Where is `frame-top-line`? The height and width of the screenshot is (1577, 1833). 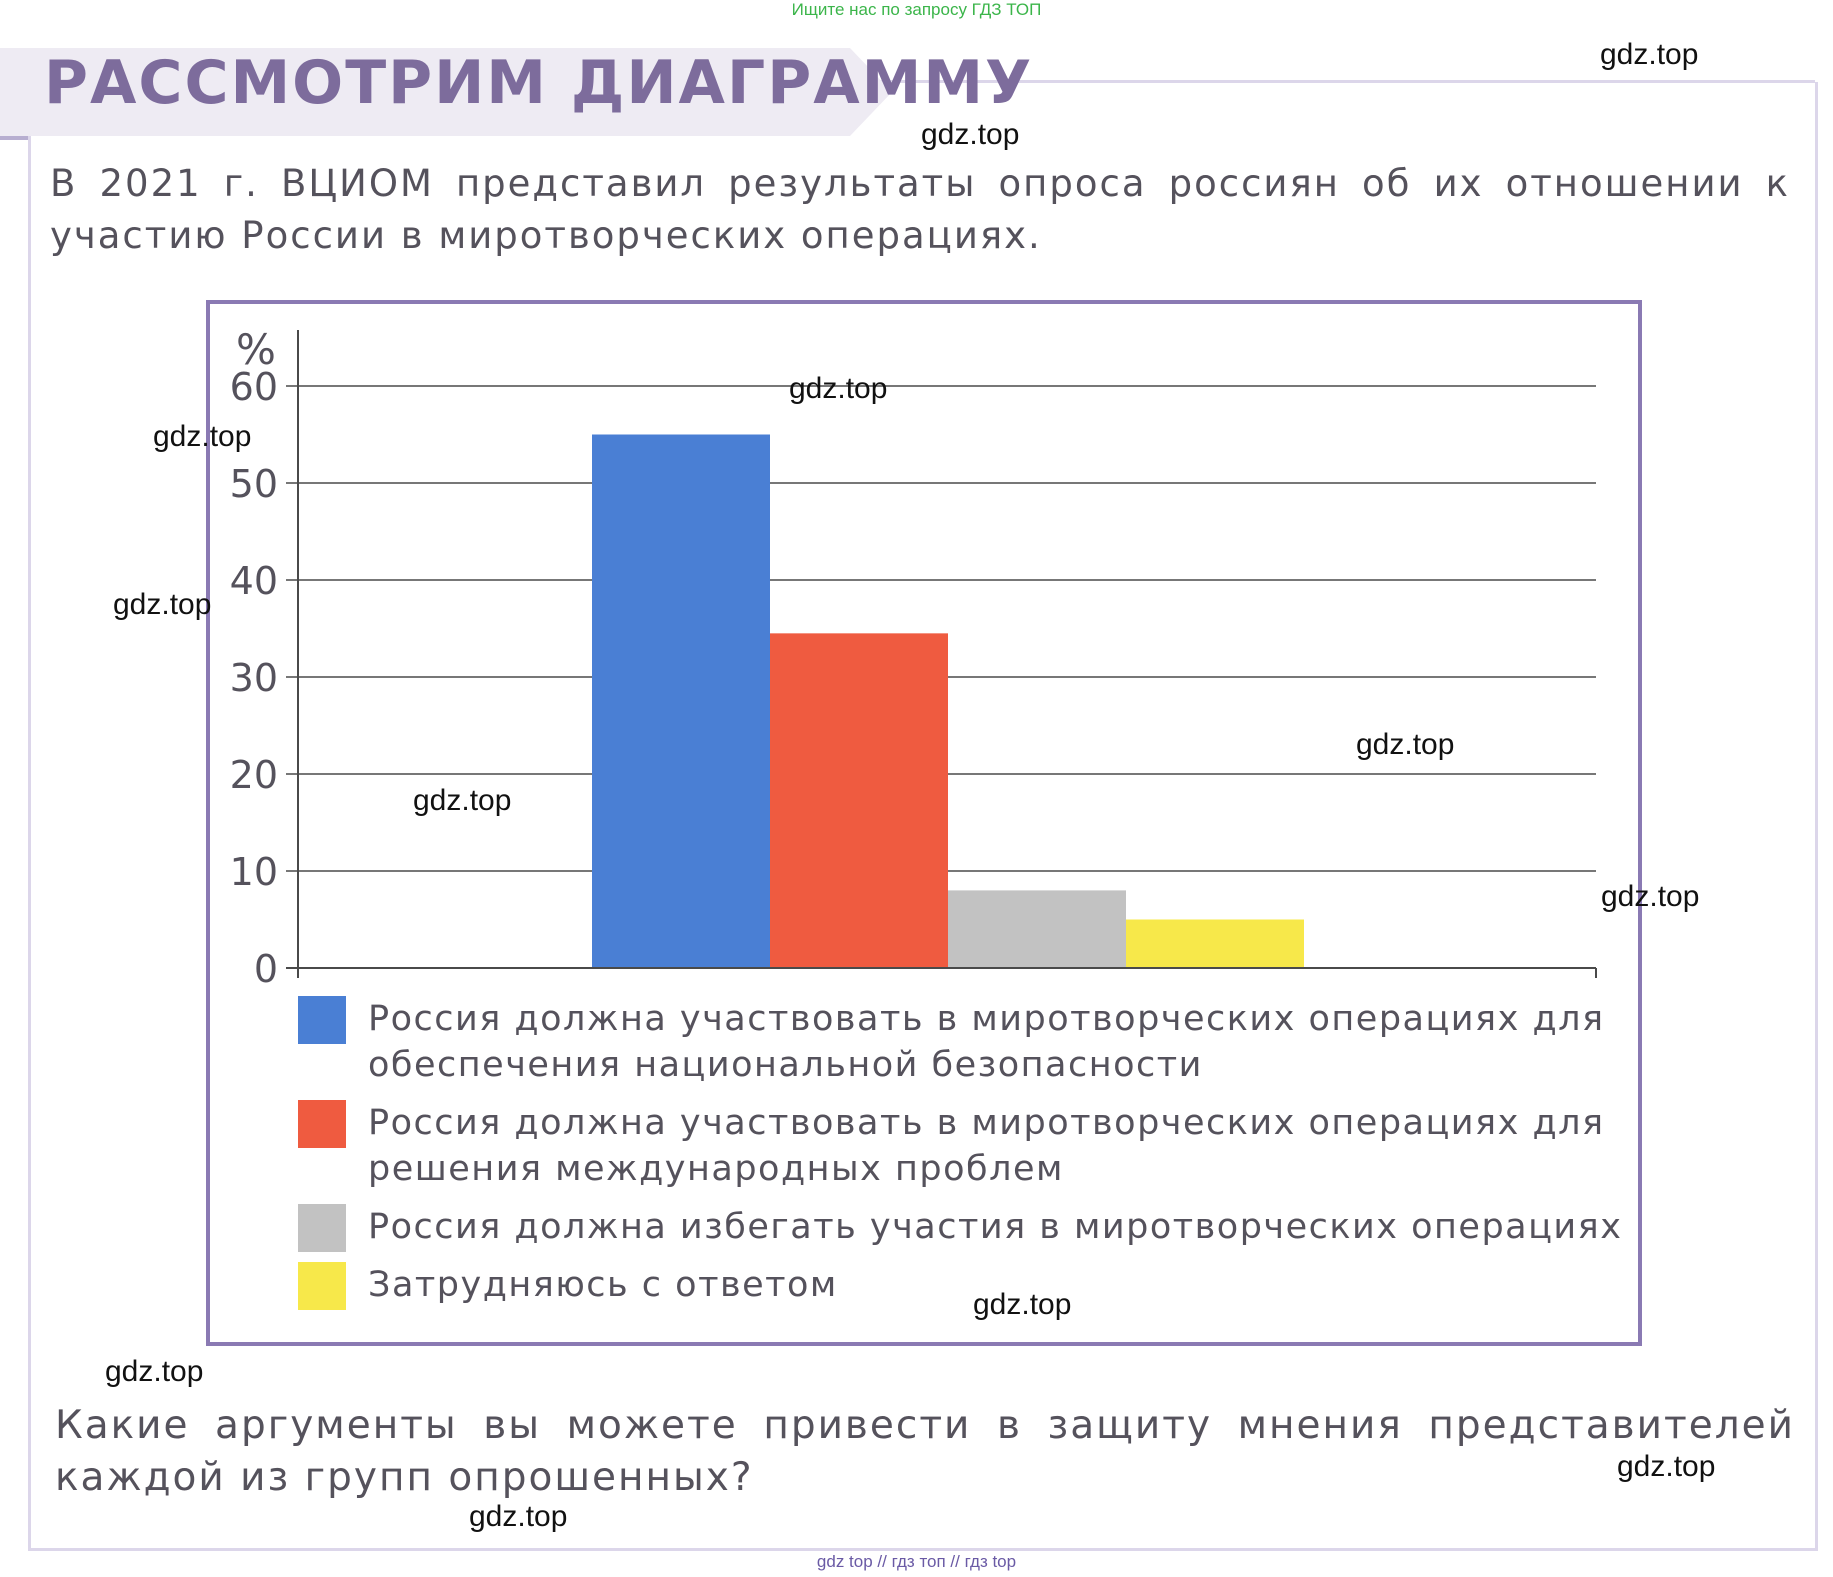
frame-top-line is located at coordinates (1347, 81).